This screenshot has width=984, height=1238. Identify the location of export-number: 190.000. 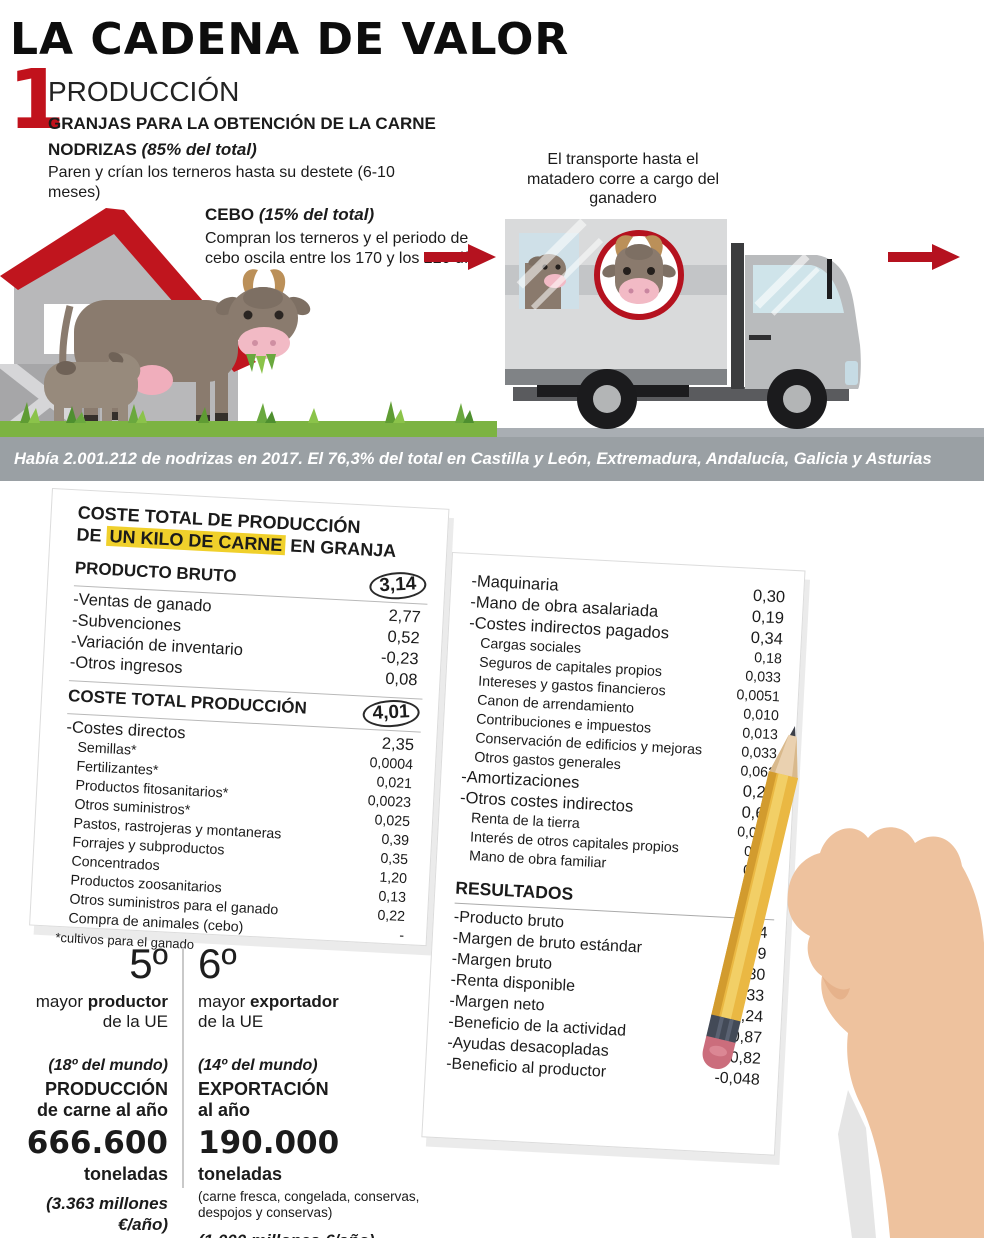
(269, 1143).